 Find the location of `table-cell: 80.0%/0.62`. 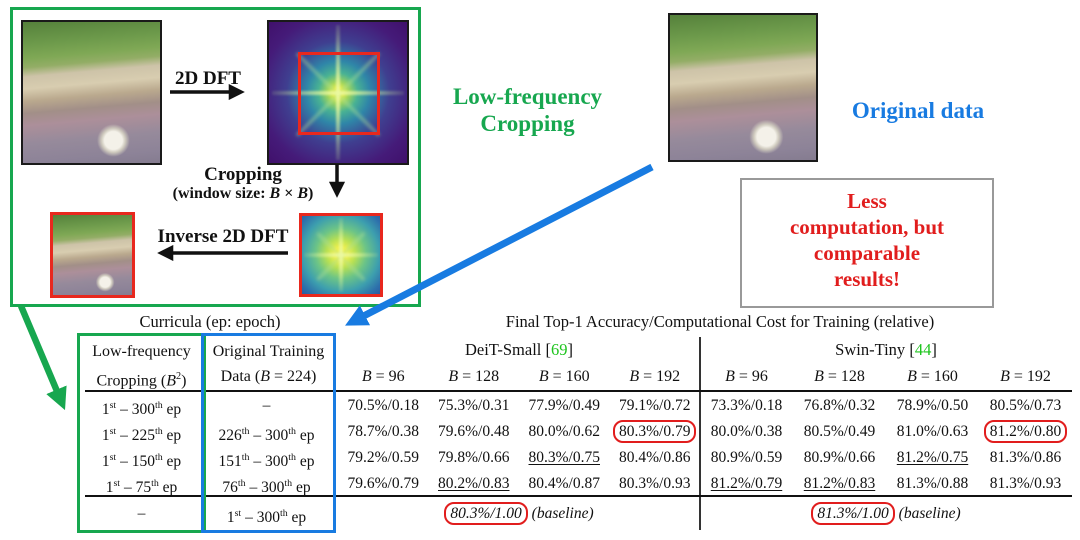

table-cell: 80.0%/0.62 is located at coordinates (564, 431).